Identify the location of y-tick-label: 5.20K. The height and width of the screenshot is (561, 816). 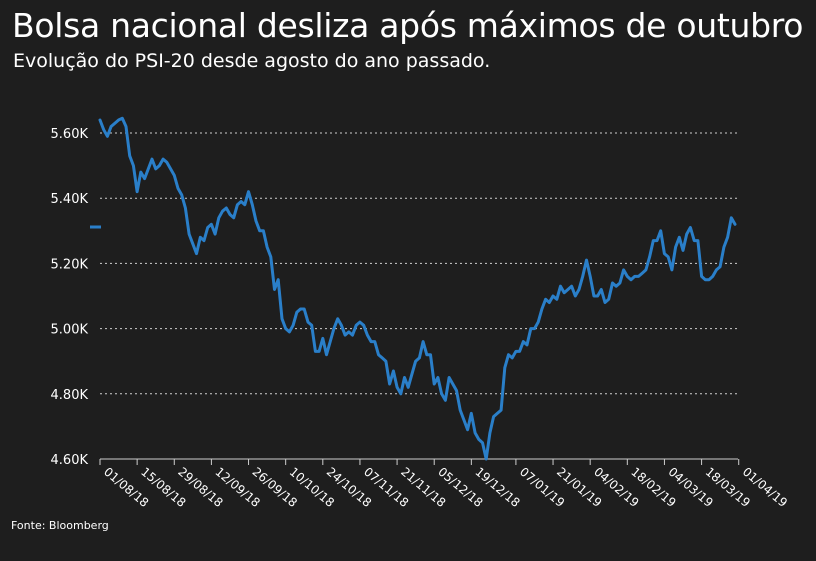
(70, 264).